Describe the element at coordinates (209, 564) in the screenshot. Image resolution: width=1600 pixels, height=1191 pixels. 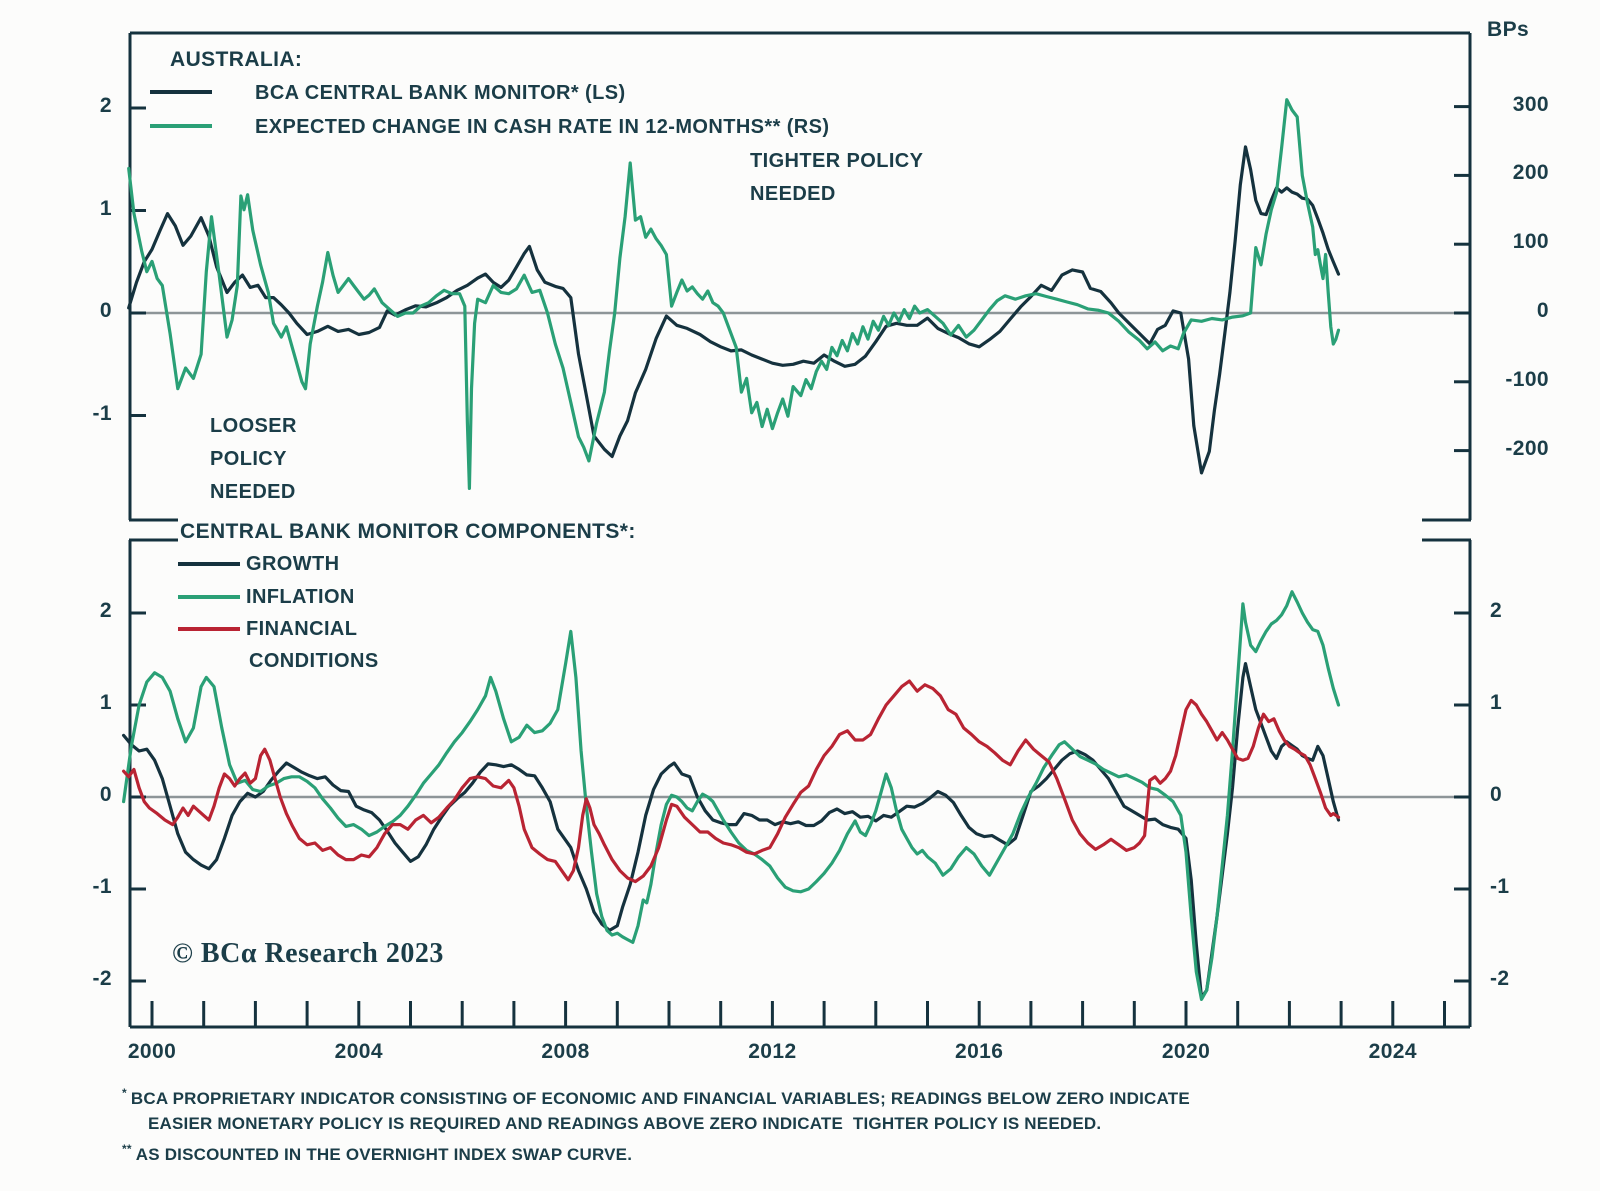
I see `growth-line-swatch` at that location.